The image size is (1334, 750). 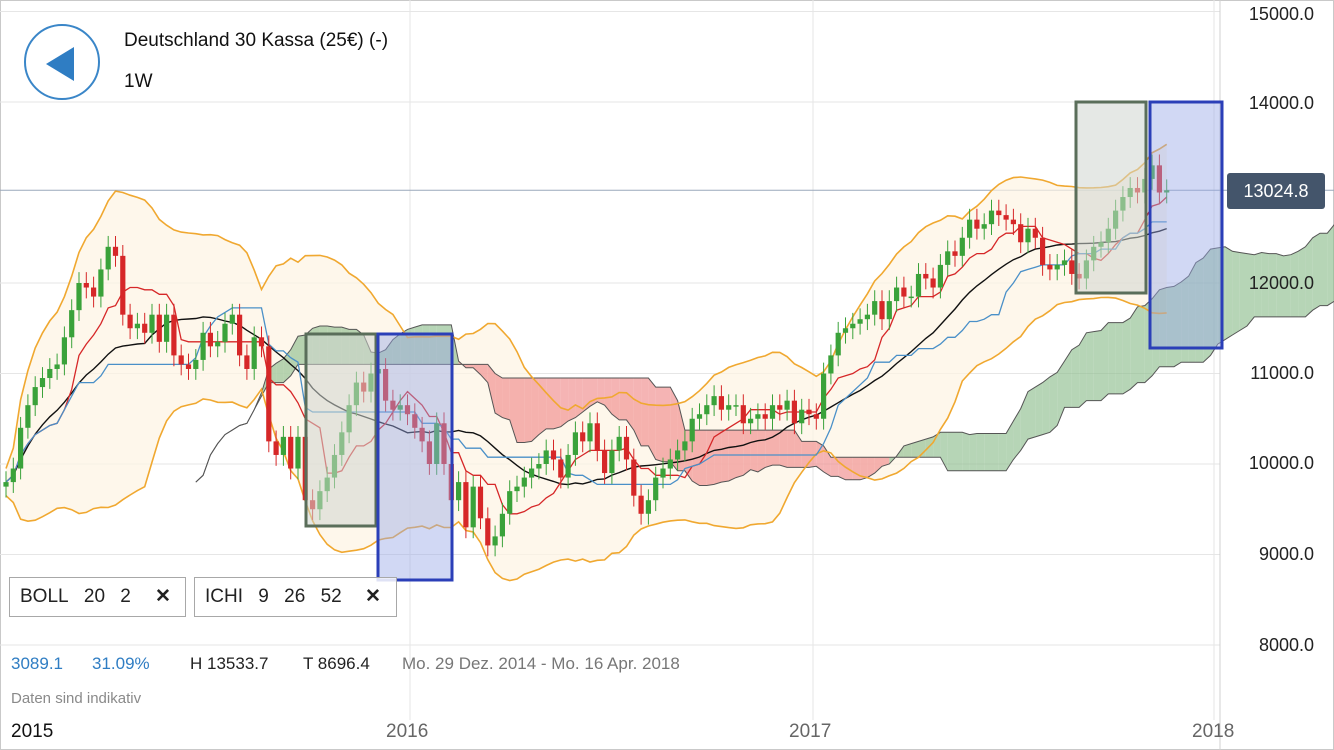 I want to click on indicator-chip-boll: BOLL 20 2 ✕, so click(x=97, y=597).